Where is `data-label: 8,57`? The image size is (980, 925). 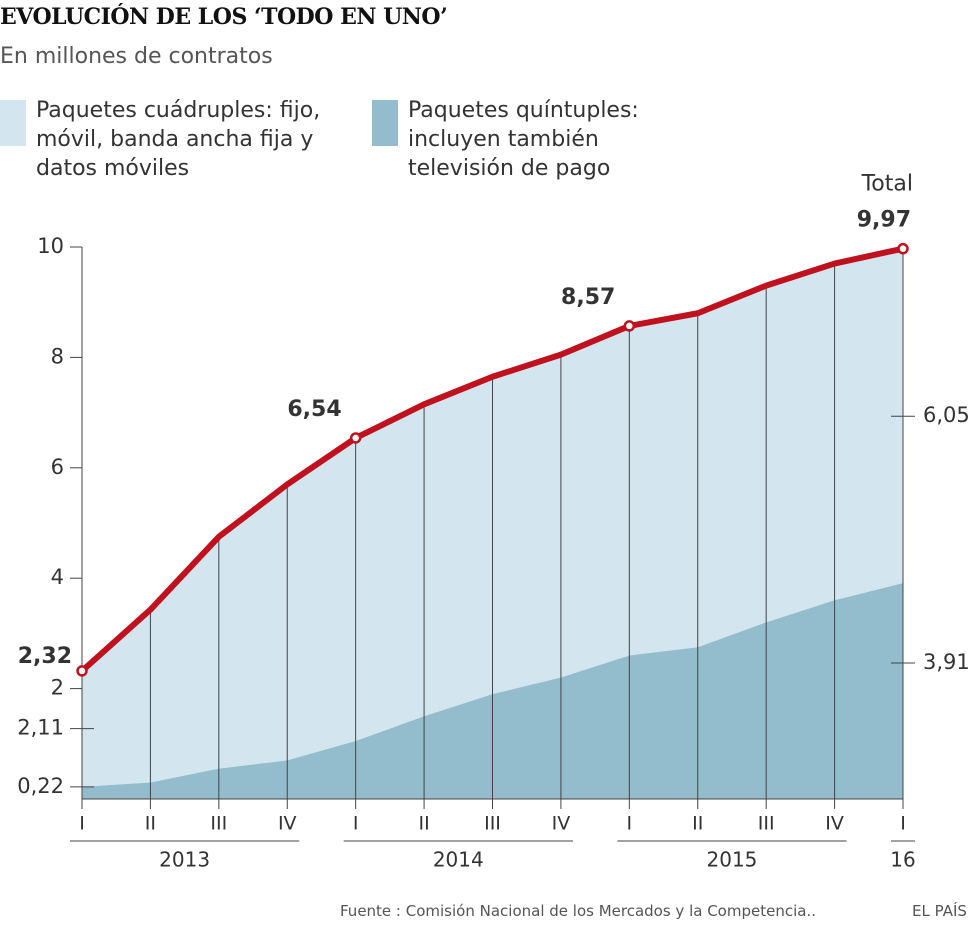 data-label: 8,57 is located at coordinates (588, 297).